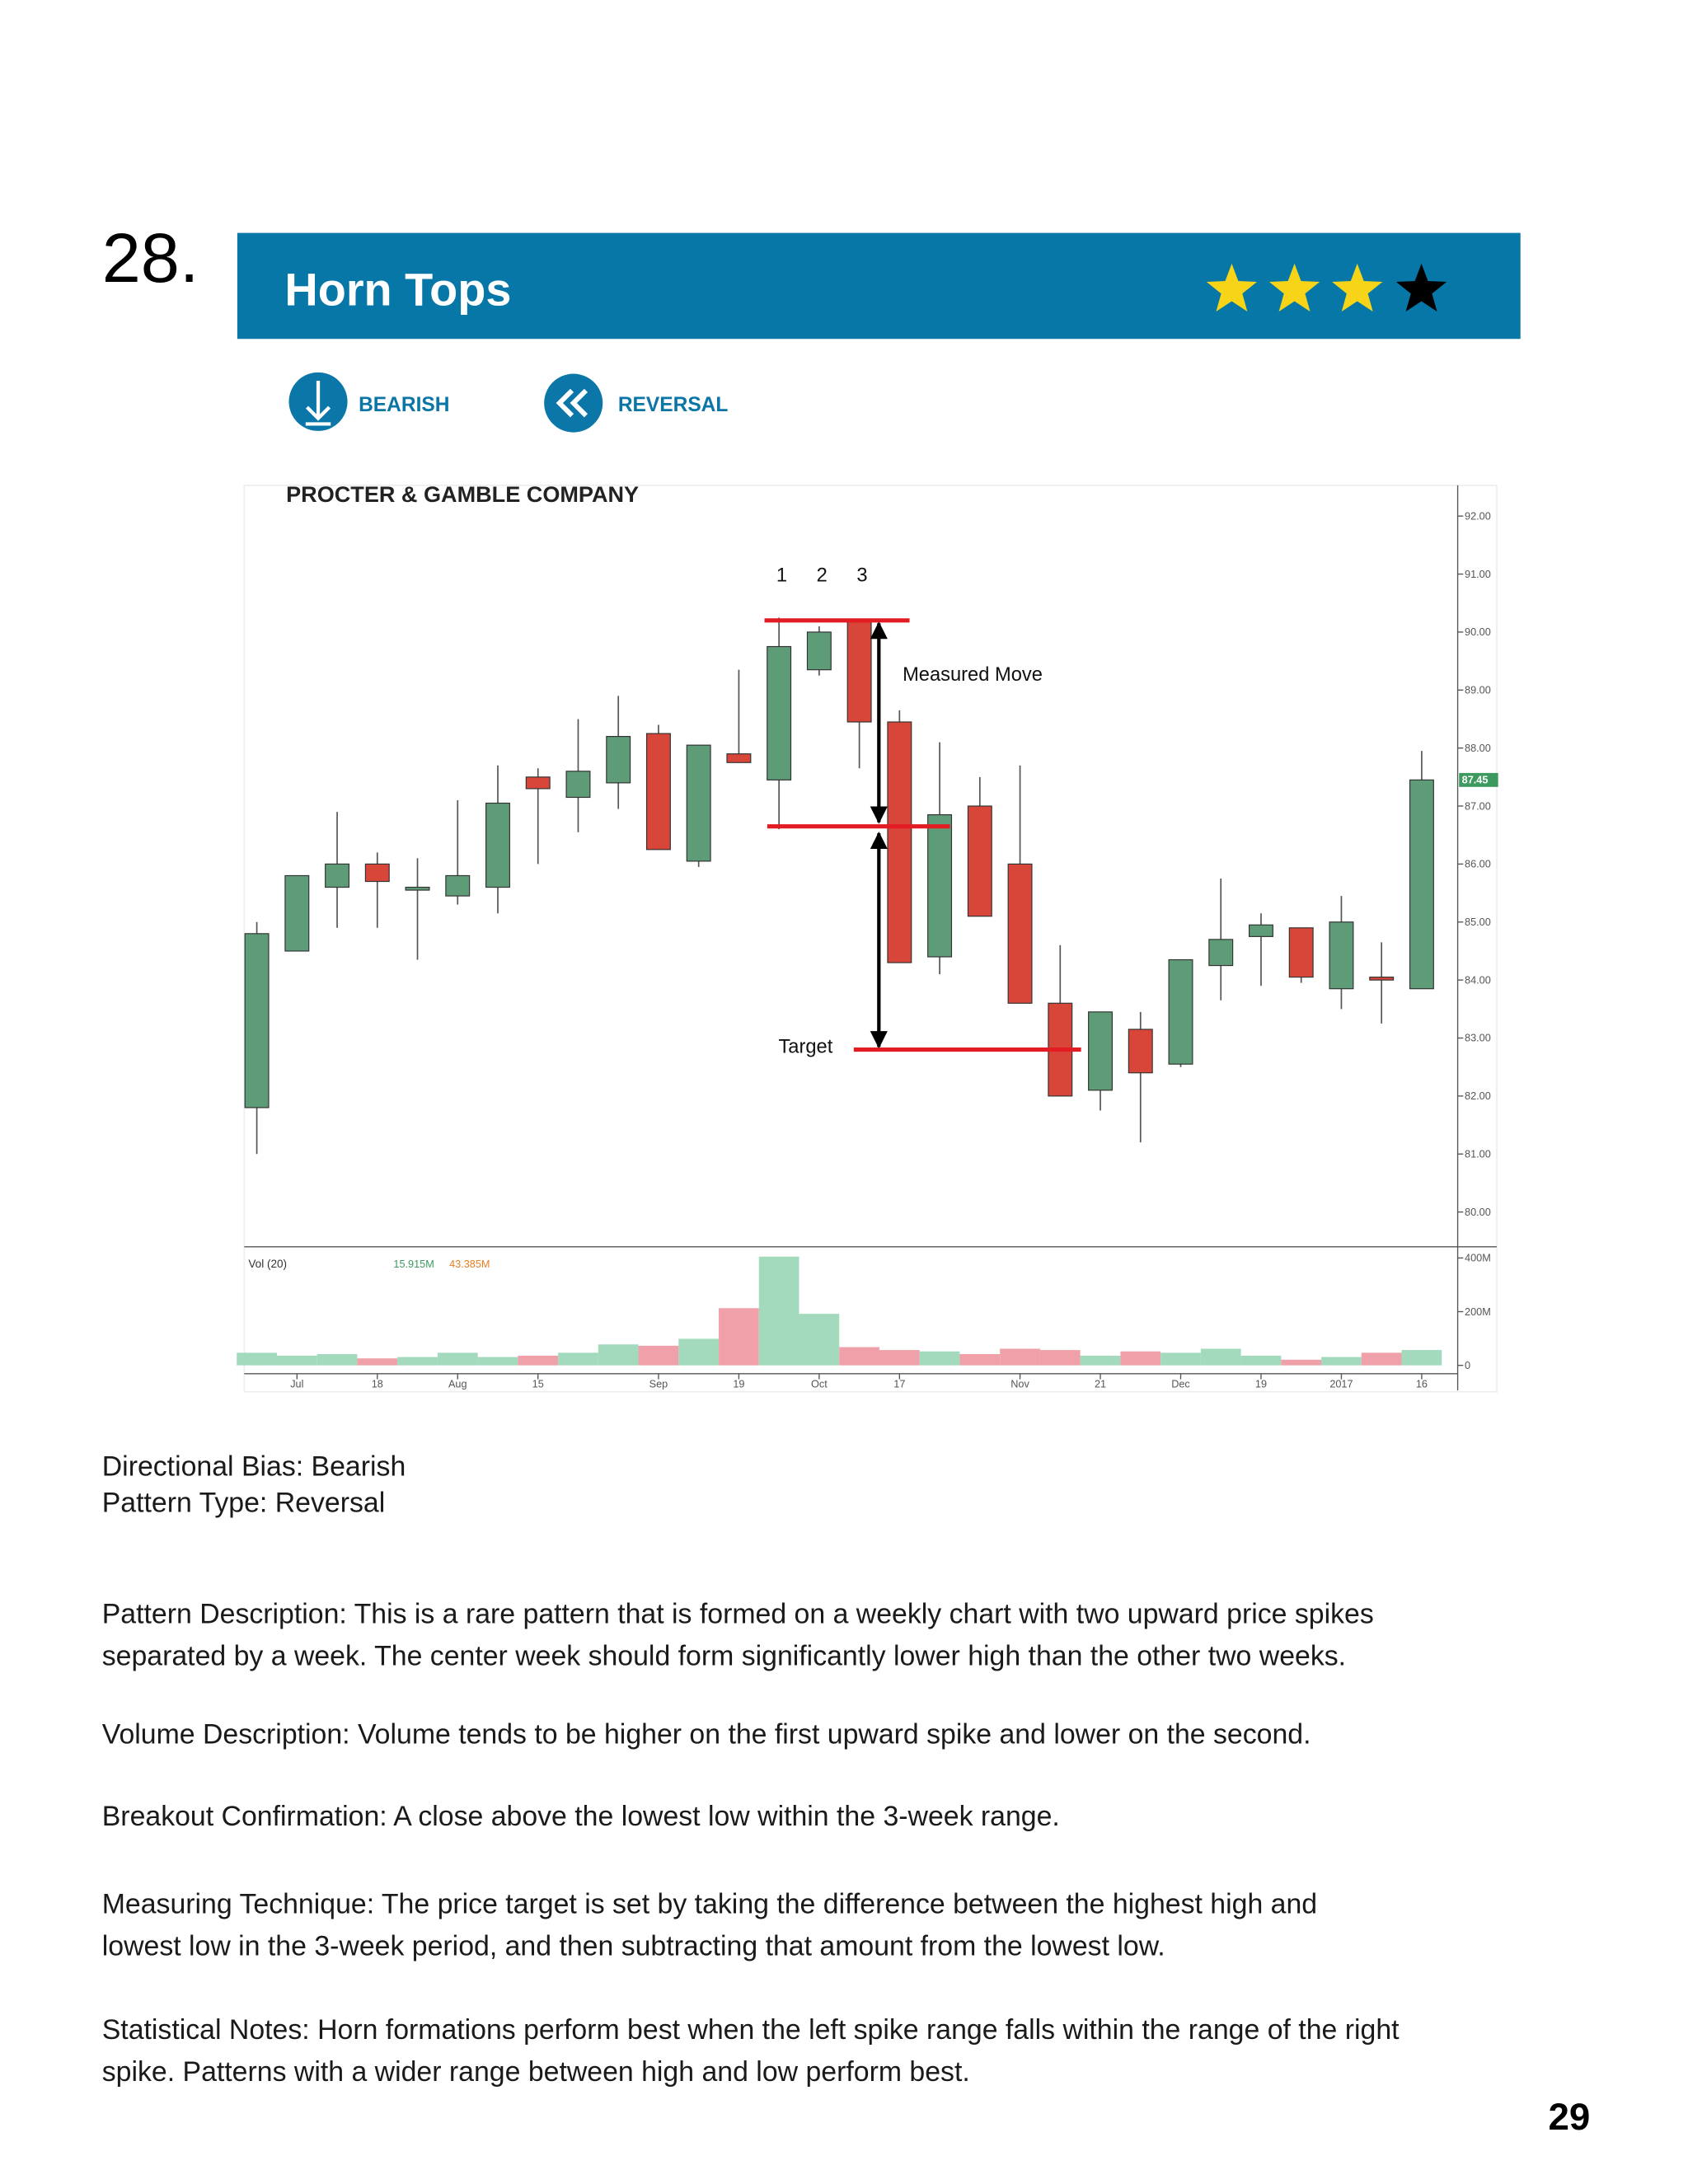  I want to click on x-tick-label: 18, so click(378, 1384).